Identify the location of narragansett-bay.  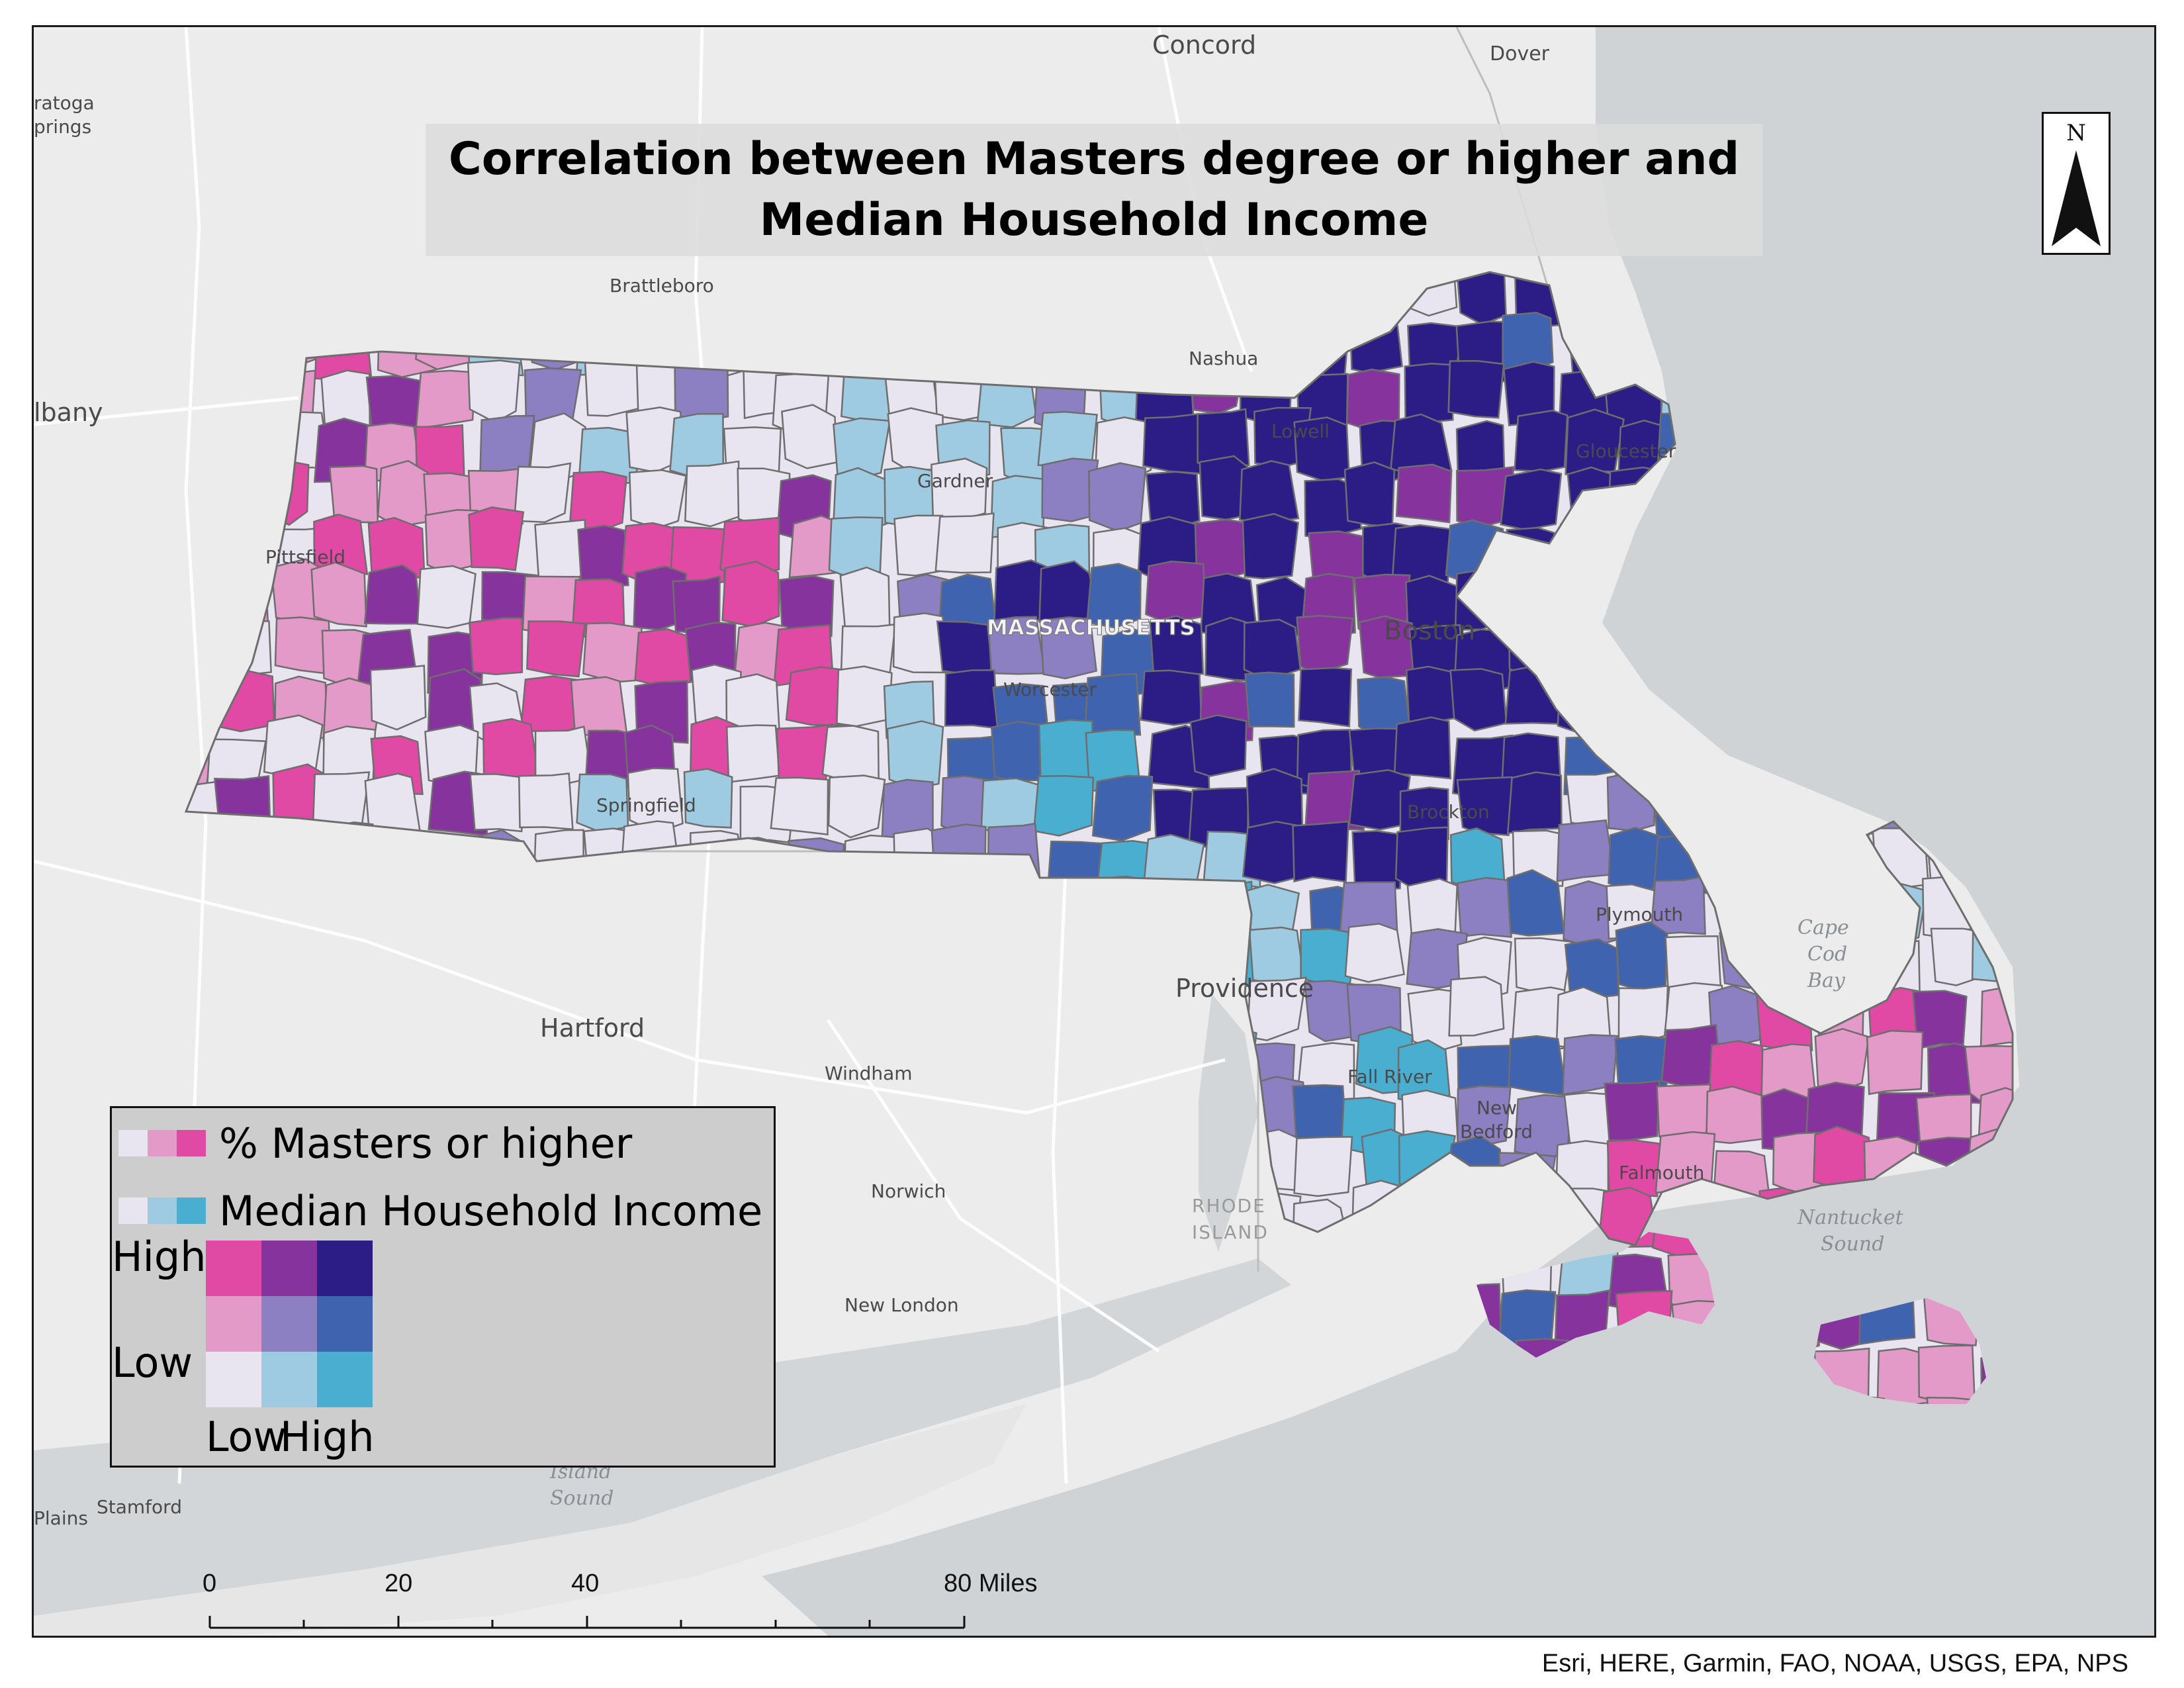
(1228, 1123).